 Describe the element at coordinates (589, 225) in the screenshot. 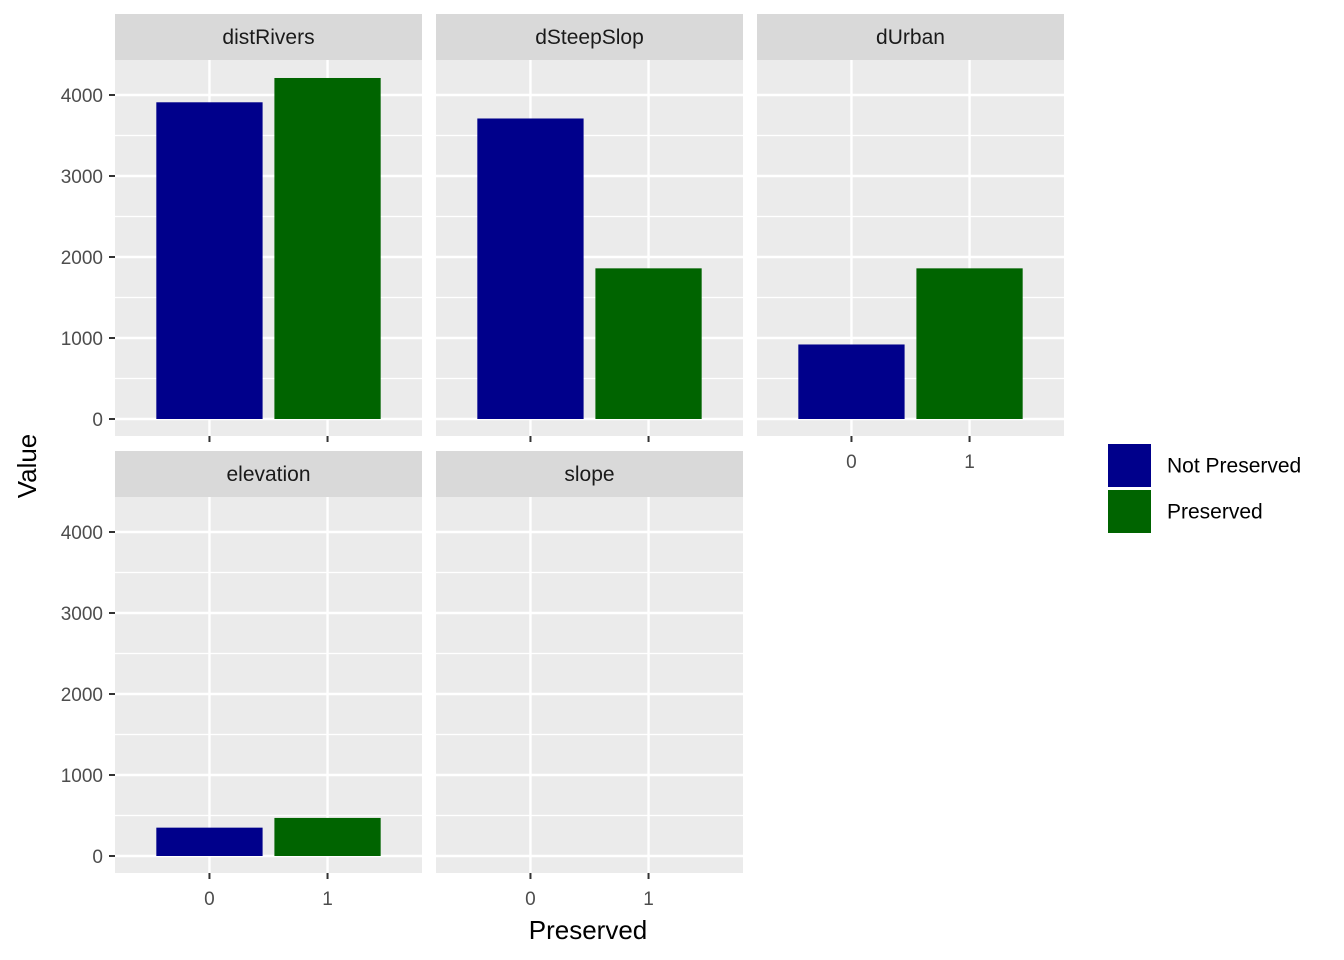

I see `facet-panel-dSteepSlop: dSteepSlop` at that location.